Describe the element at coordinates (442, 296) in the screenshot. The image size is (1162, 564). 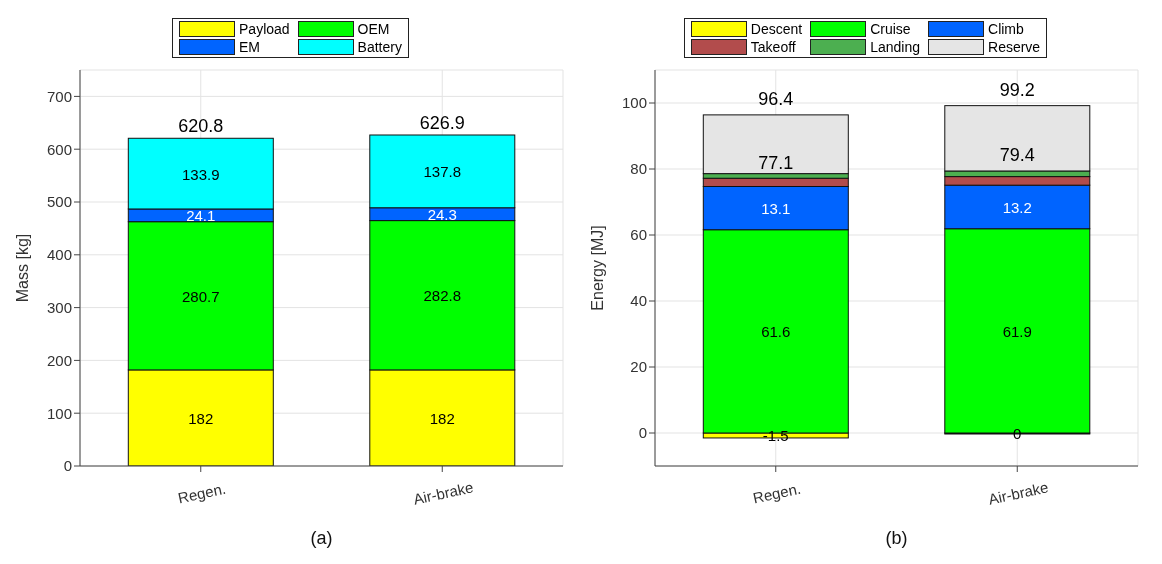
I see `data-label: 282.8` at that location.